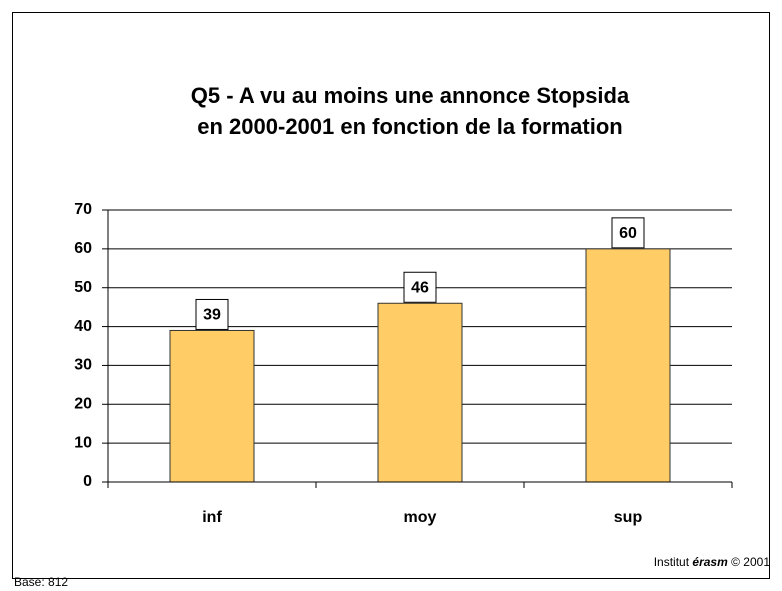  I want to click on y-tick-label: 70, so click(83, 209).